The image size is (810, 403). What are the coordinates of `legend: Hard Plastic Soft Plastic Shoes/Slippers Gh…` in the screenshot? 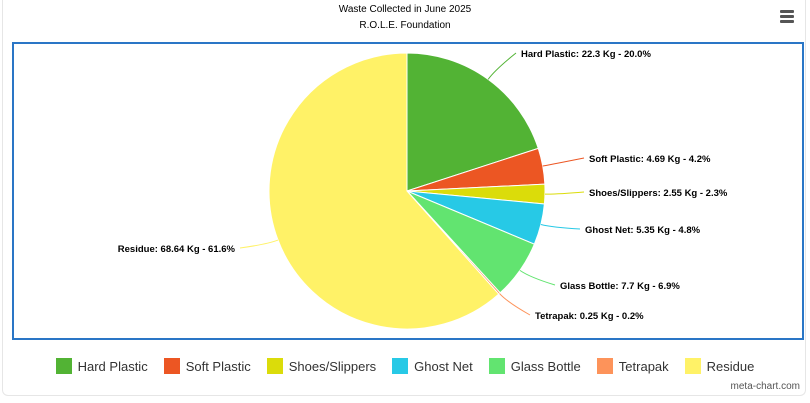 It's located at (405, 366).